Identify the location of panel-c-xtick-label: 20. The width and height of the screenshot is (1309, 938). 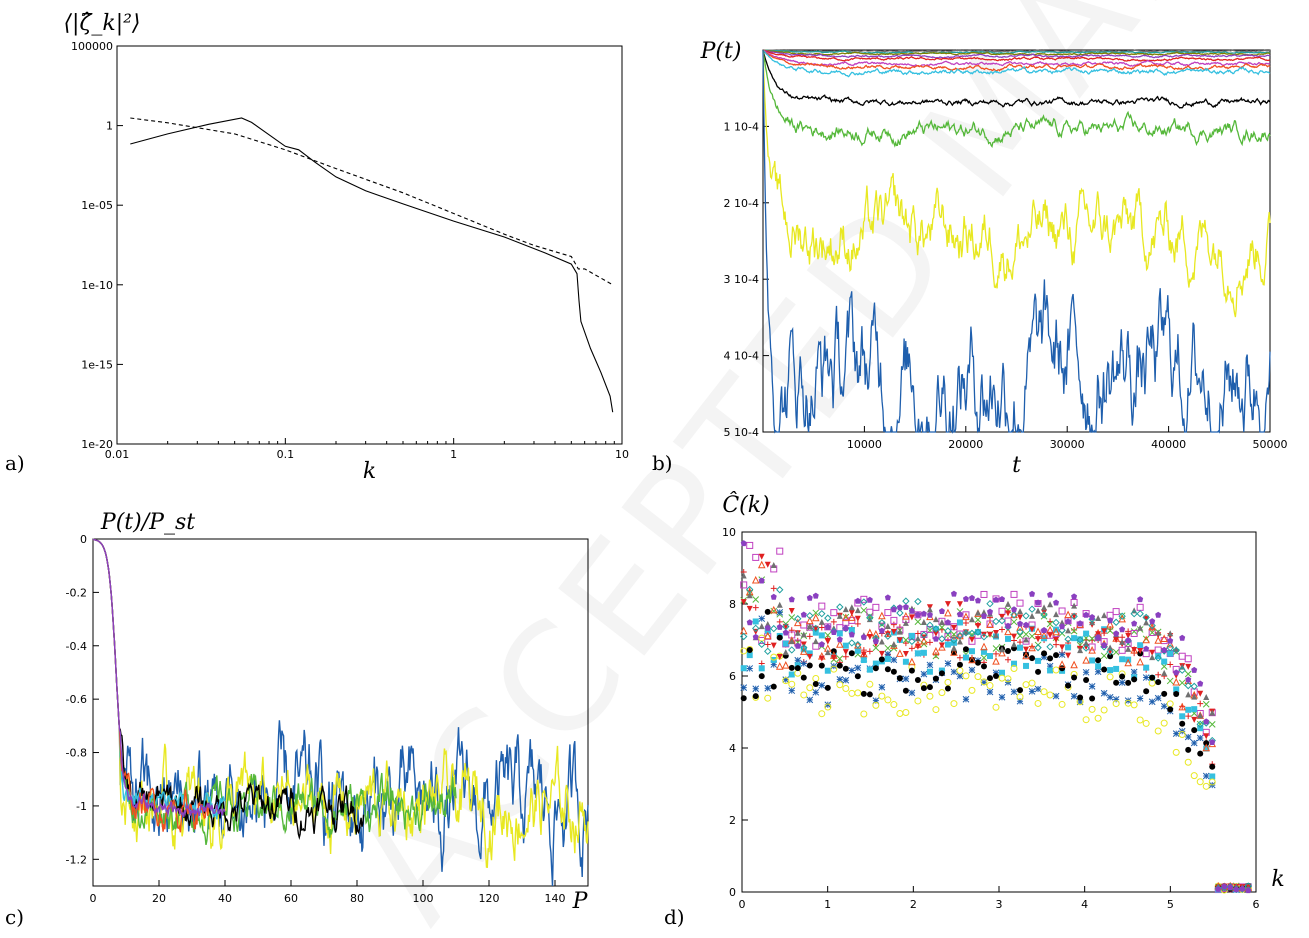
(159, 898).